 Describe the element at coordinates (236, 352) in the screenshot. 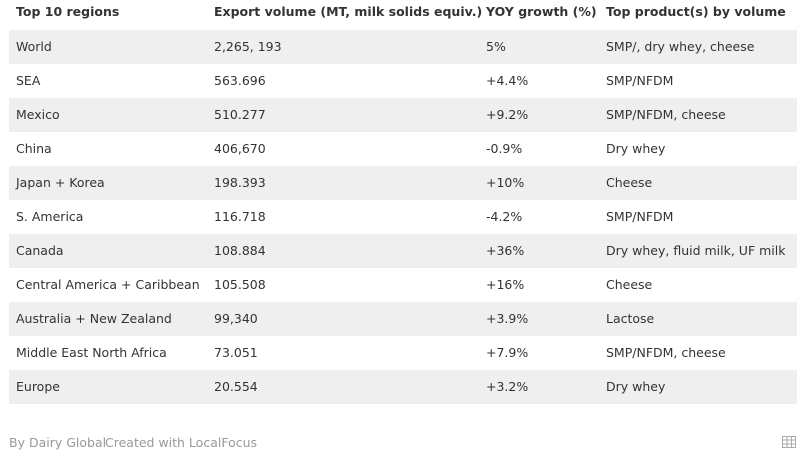

I see `table-cell: 73.051` at that location.